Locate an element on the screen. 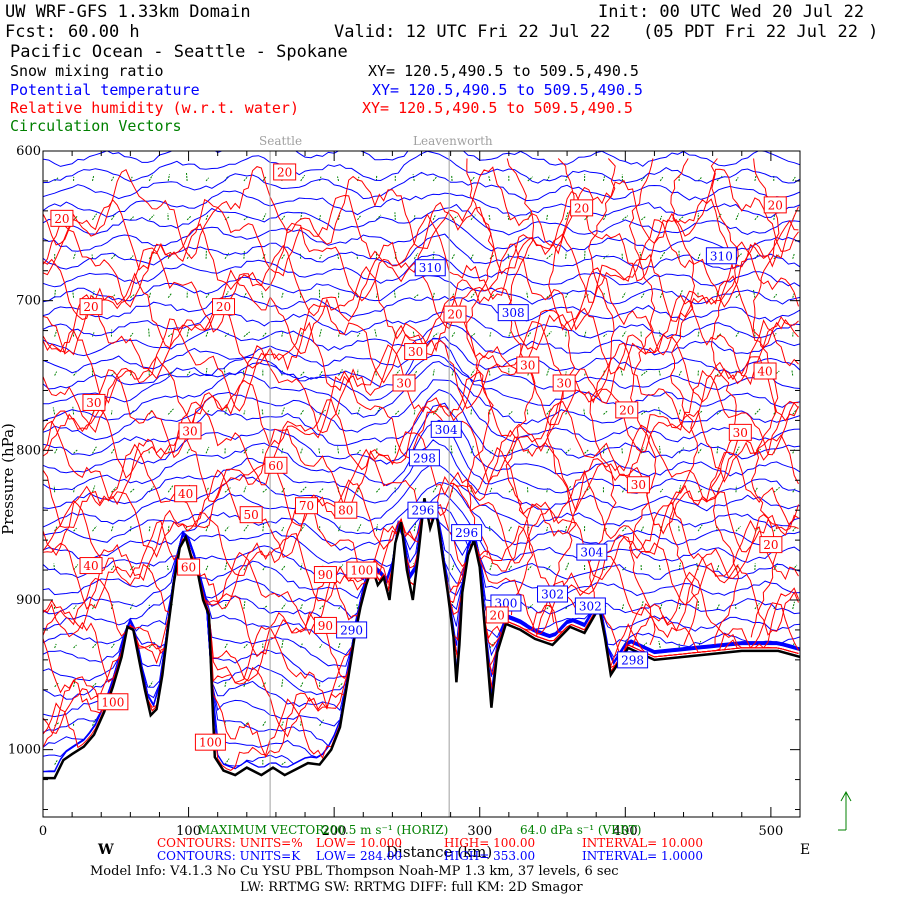 This screenshot has width=900, height=900. rh-contour-label: 60 is located at coordinates (188, 568).